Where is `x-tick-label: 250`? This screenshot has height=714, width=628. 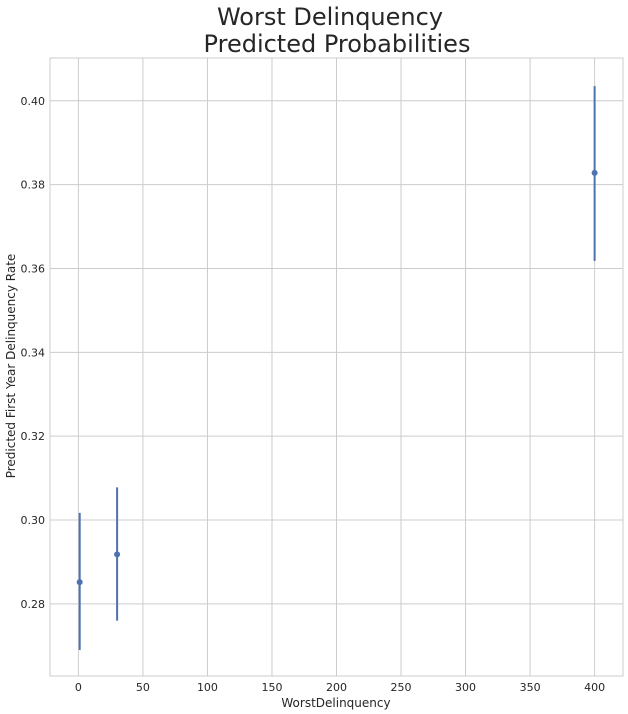
x-tick-label: 250 is located at coordinates (401, 687).